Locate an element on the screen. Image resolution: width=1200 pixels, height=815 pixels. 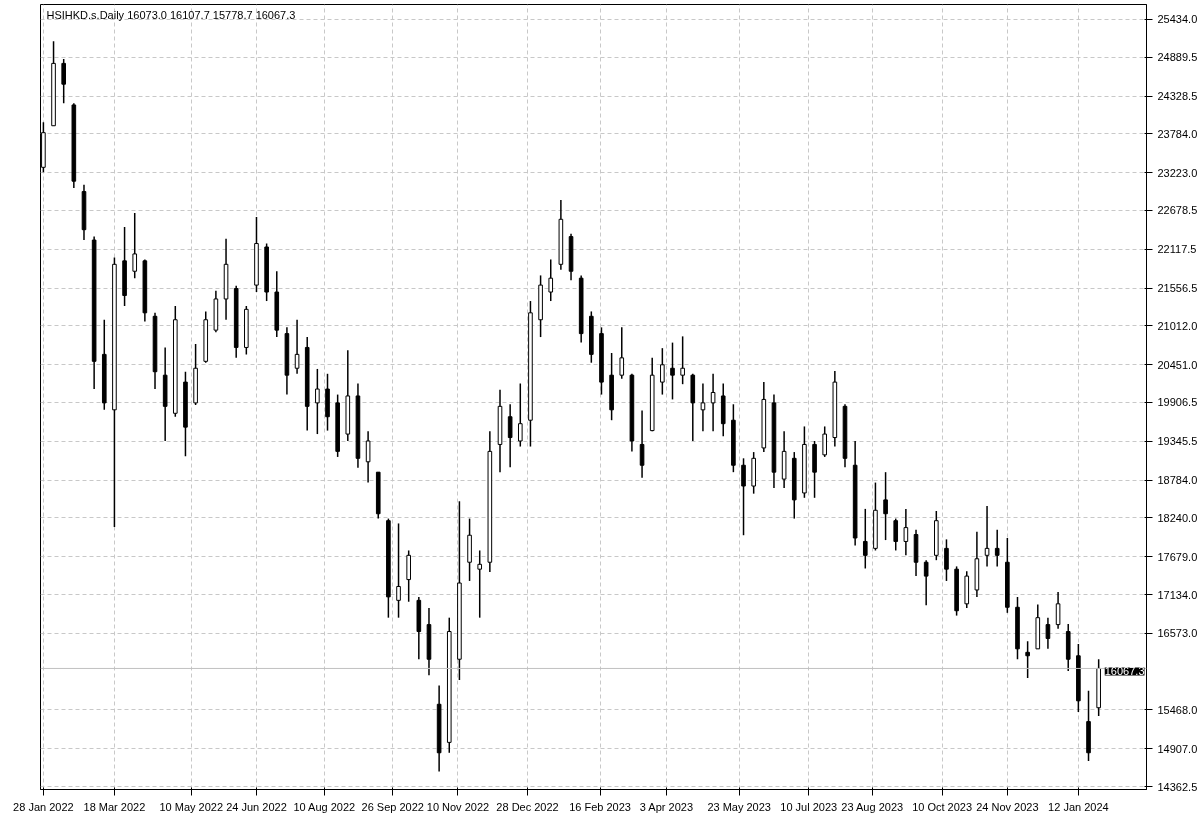
y-tick-label: 24889.5 is located at coordinates (1177, 57).